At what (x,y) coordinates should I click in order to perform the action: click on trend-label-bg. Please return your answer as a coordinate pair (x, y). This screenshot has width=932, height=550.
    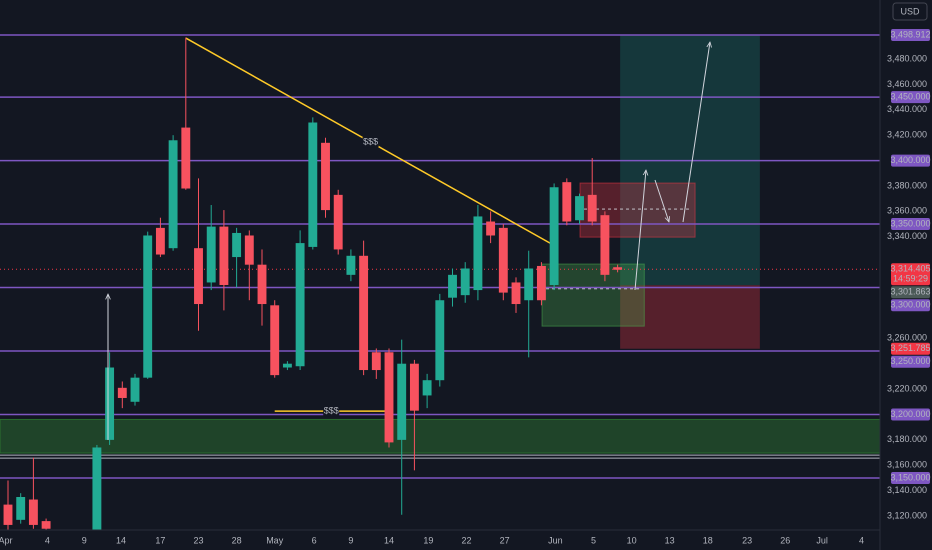
    Looking at the image, I should click on (370, 142).